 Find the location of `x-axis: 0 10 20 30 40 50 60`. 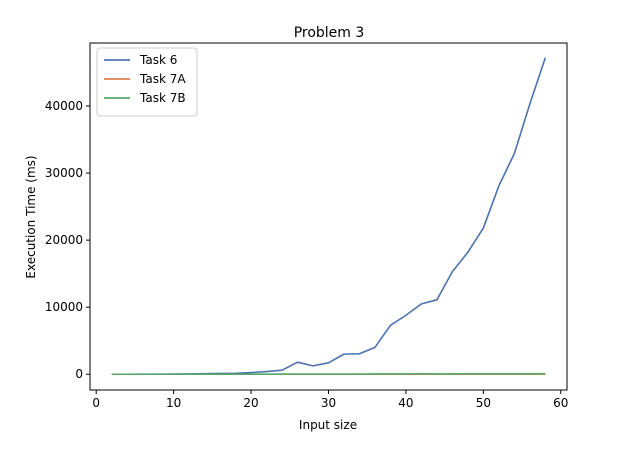

x-axis: 0 10 20 30 40 50 60 is located at coordinates (330, 400).